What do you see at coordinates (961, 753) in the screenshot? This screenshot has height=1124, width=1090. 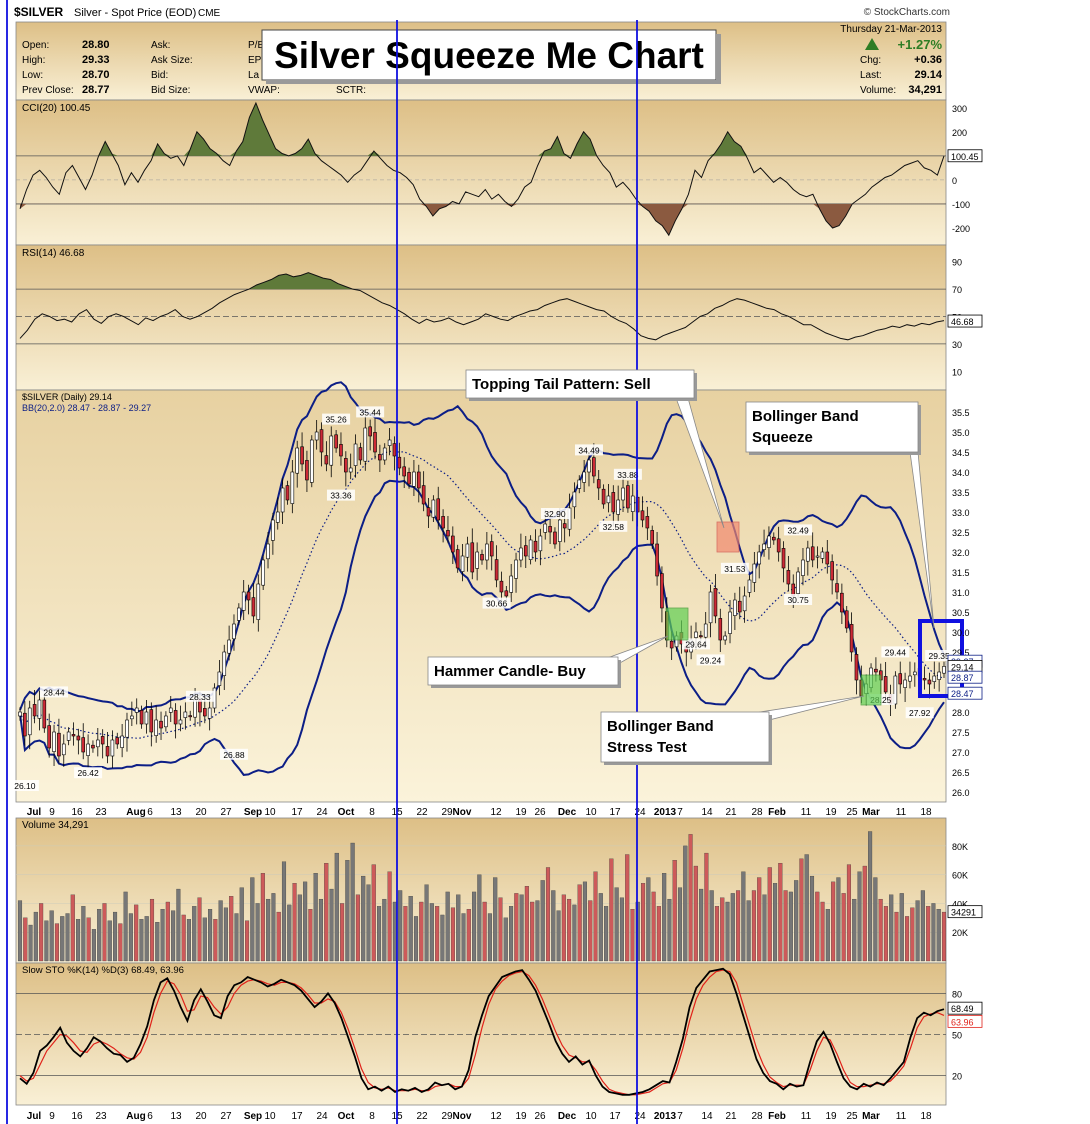 I see `price-tick-2: 27.0` at bounding box center [961, 753].